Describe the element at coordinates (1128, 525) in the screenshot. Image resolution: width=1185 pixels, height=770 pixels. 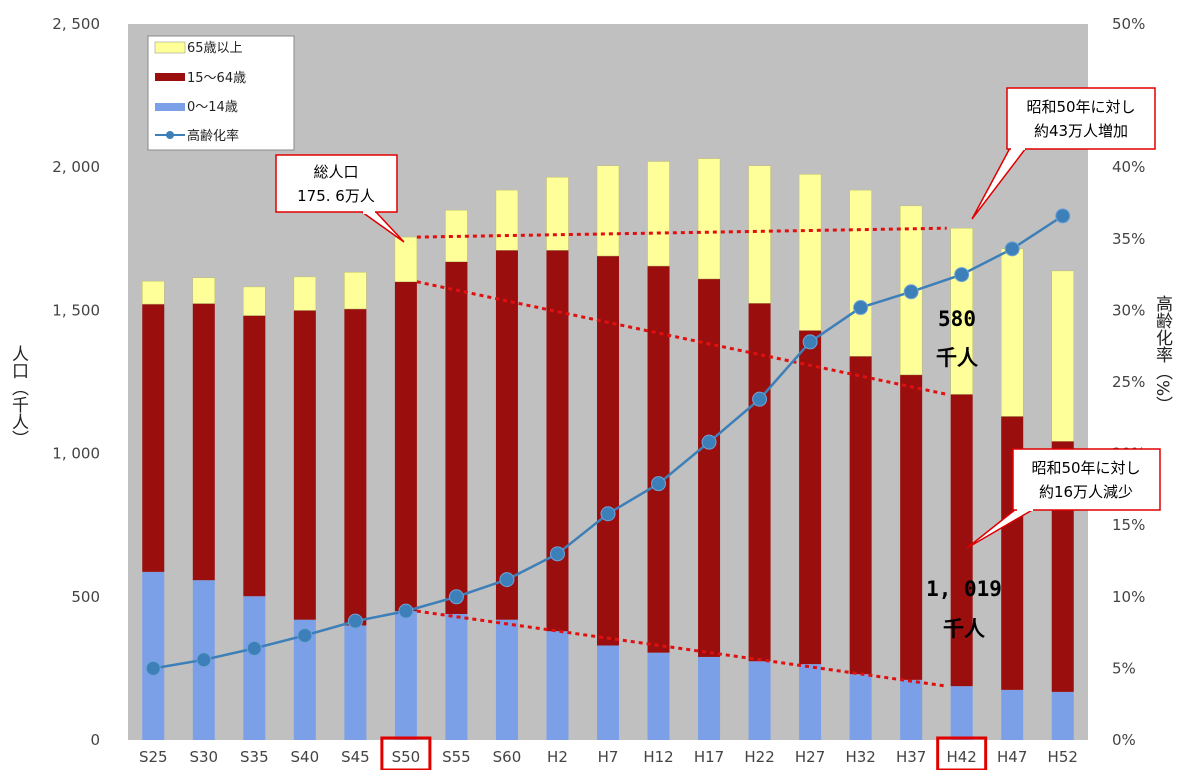
I see `y-right-tick-3: 15%` at that location.